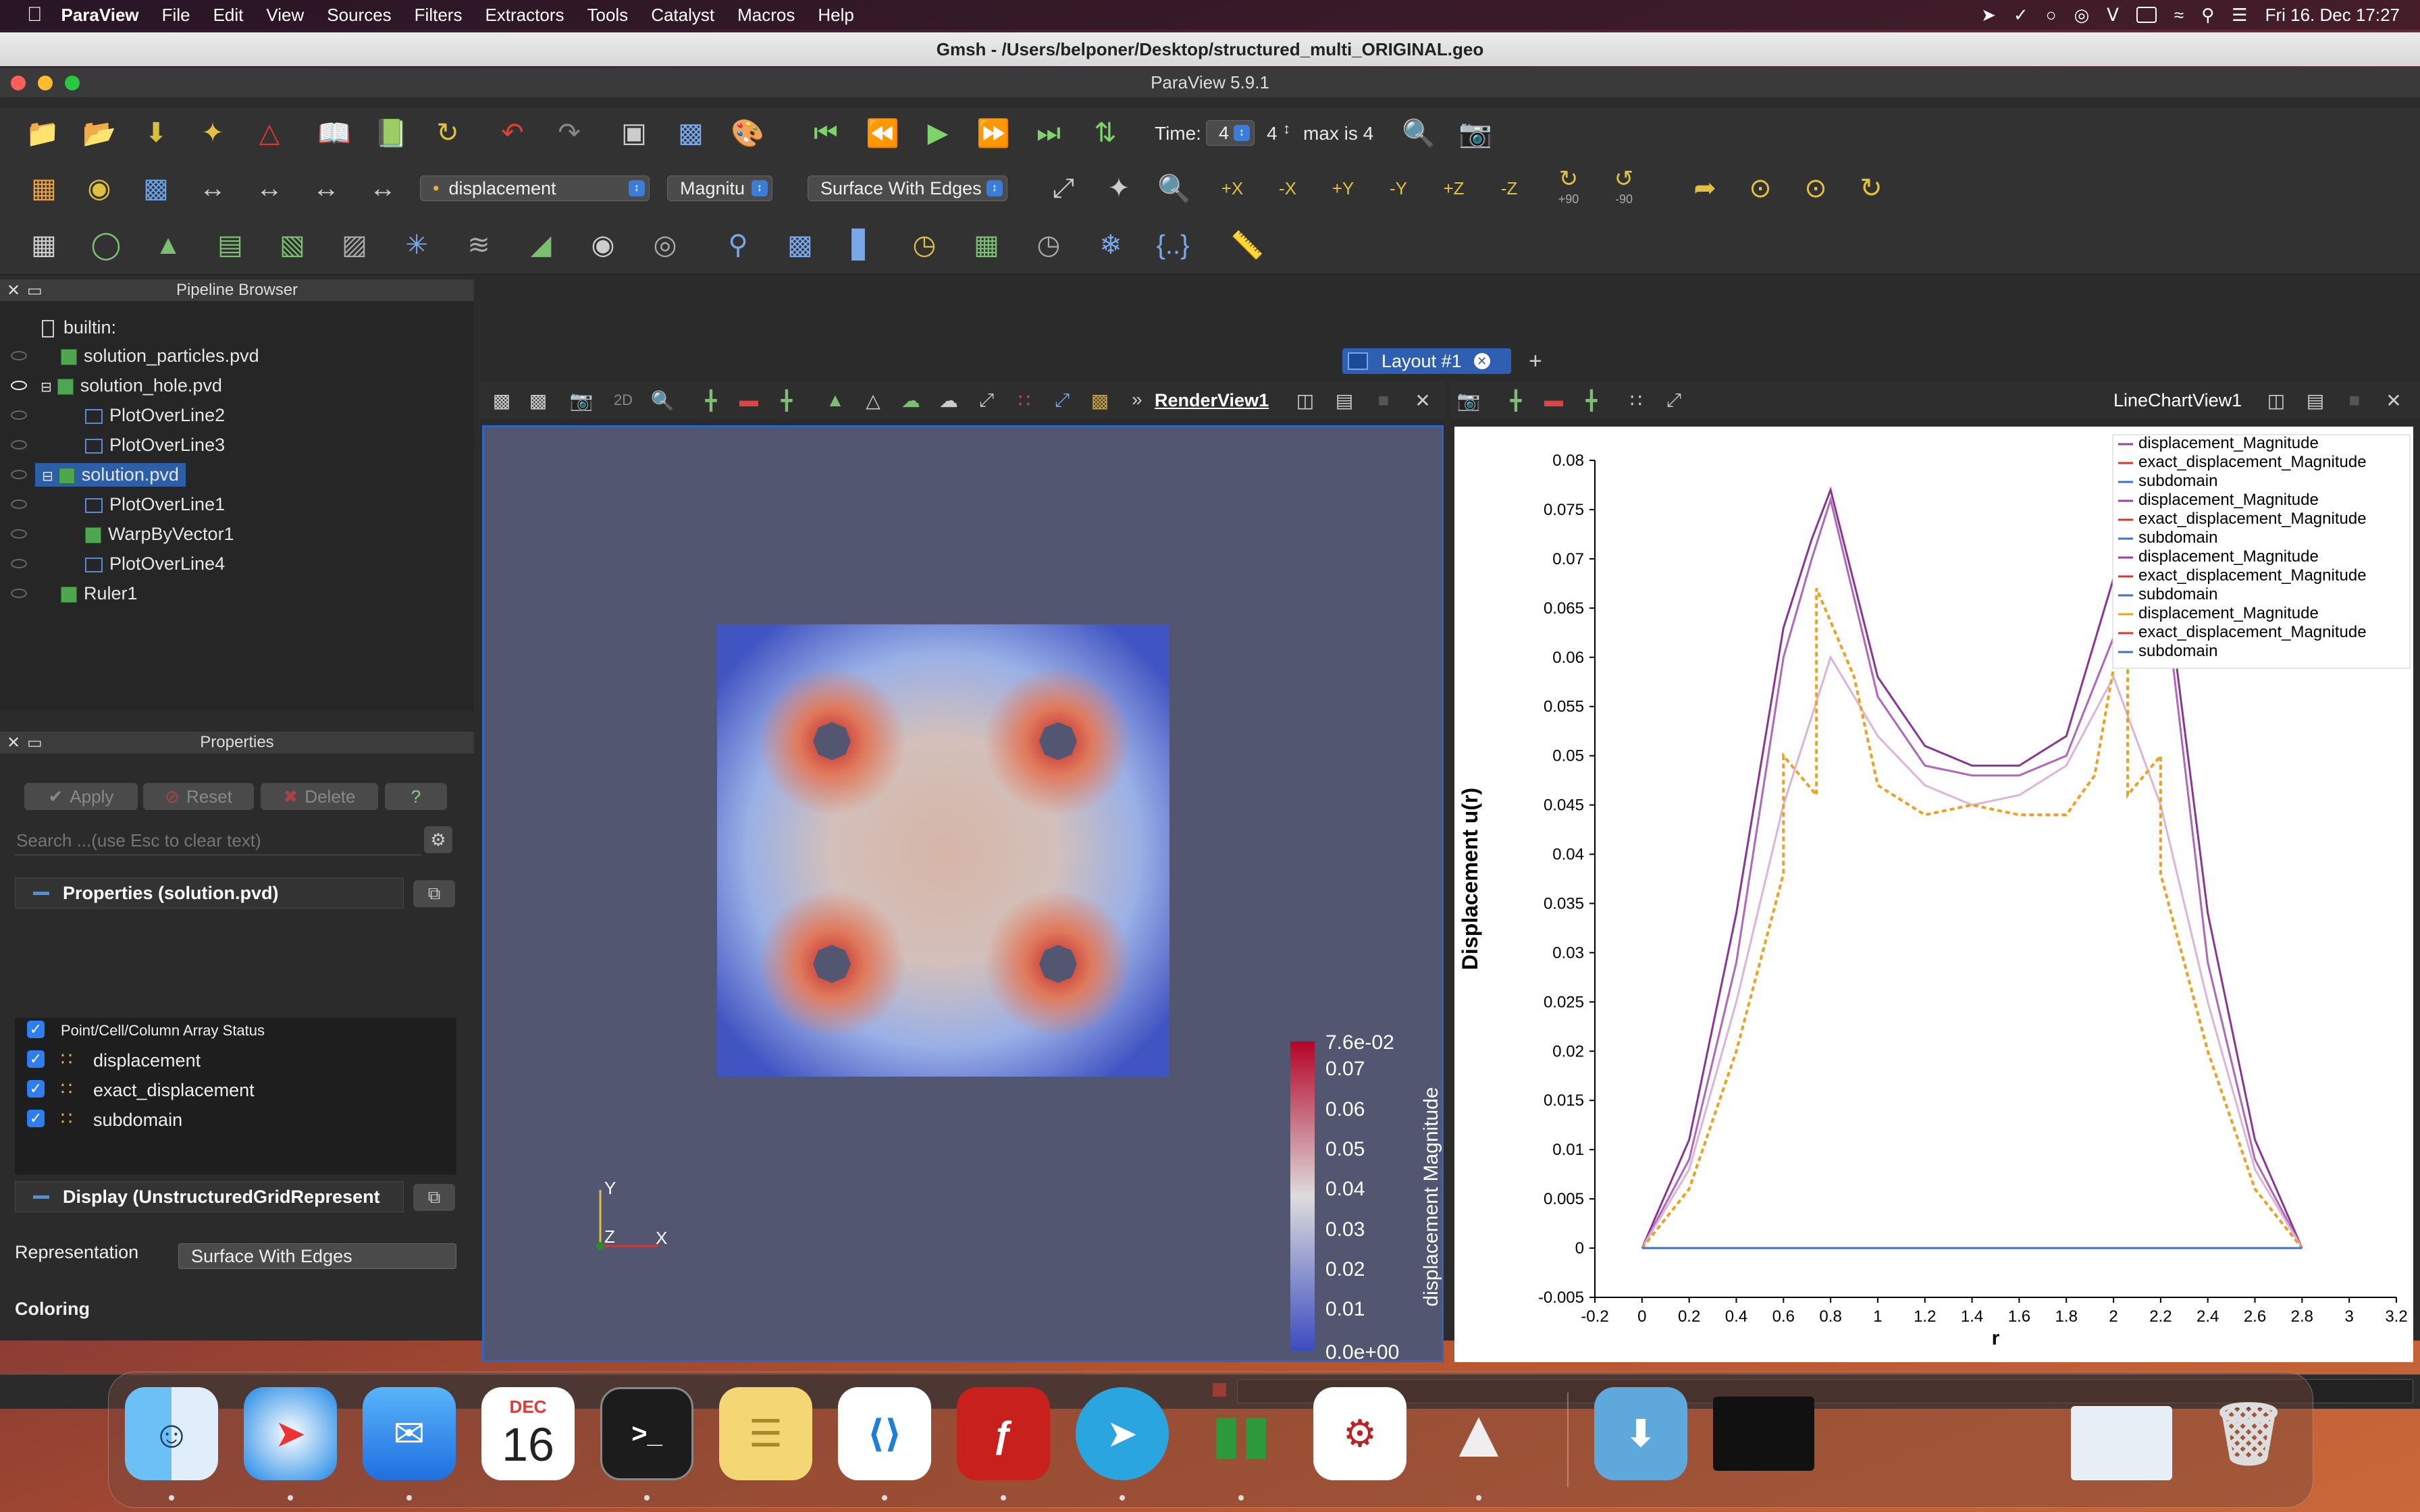 This screenshot has height=1512, width=2420. I want to click on interactive-select-icon: ☁, so click(910, 400).